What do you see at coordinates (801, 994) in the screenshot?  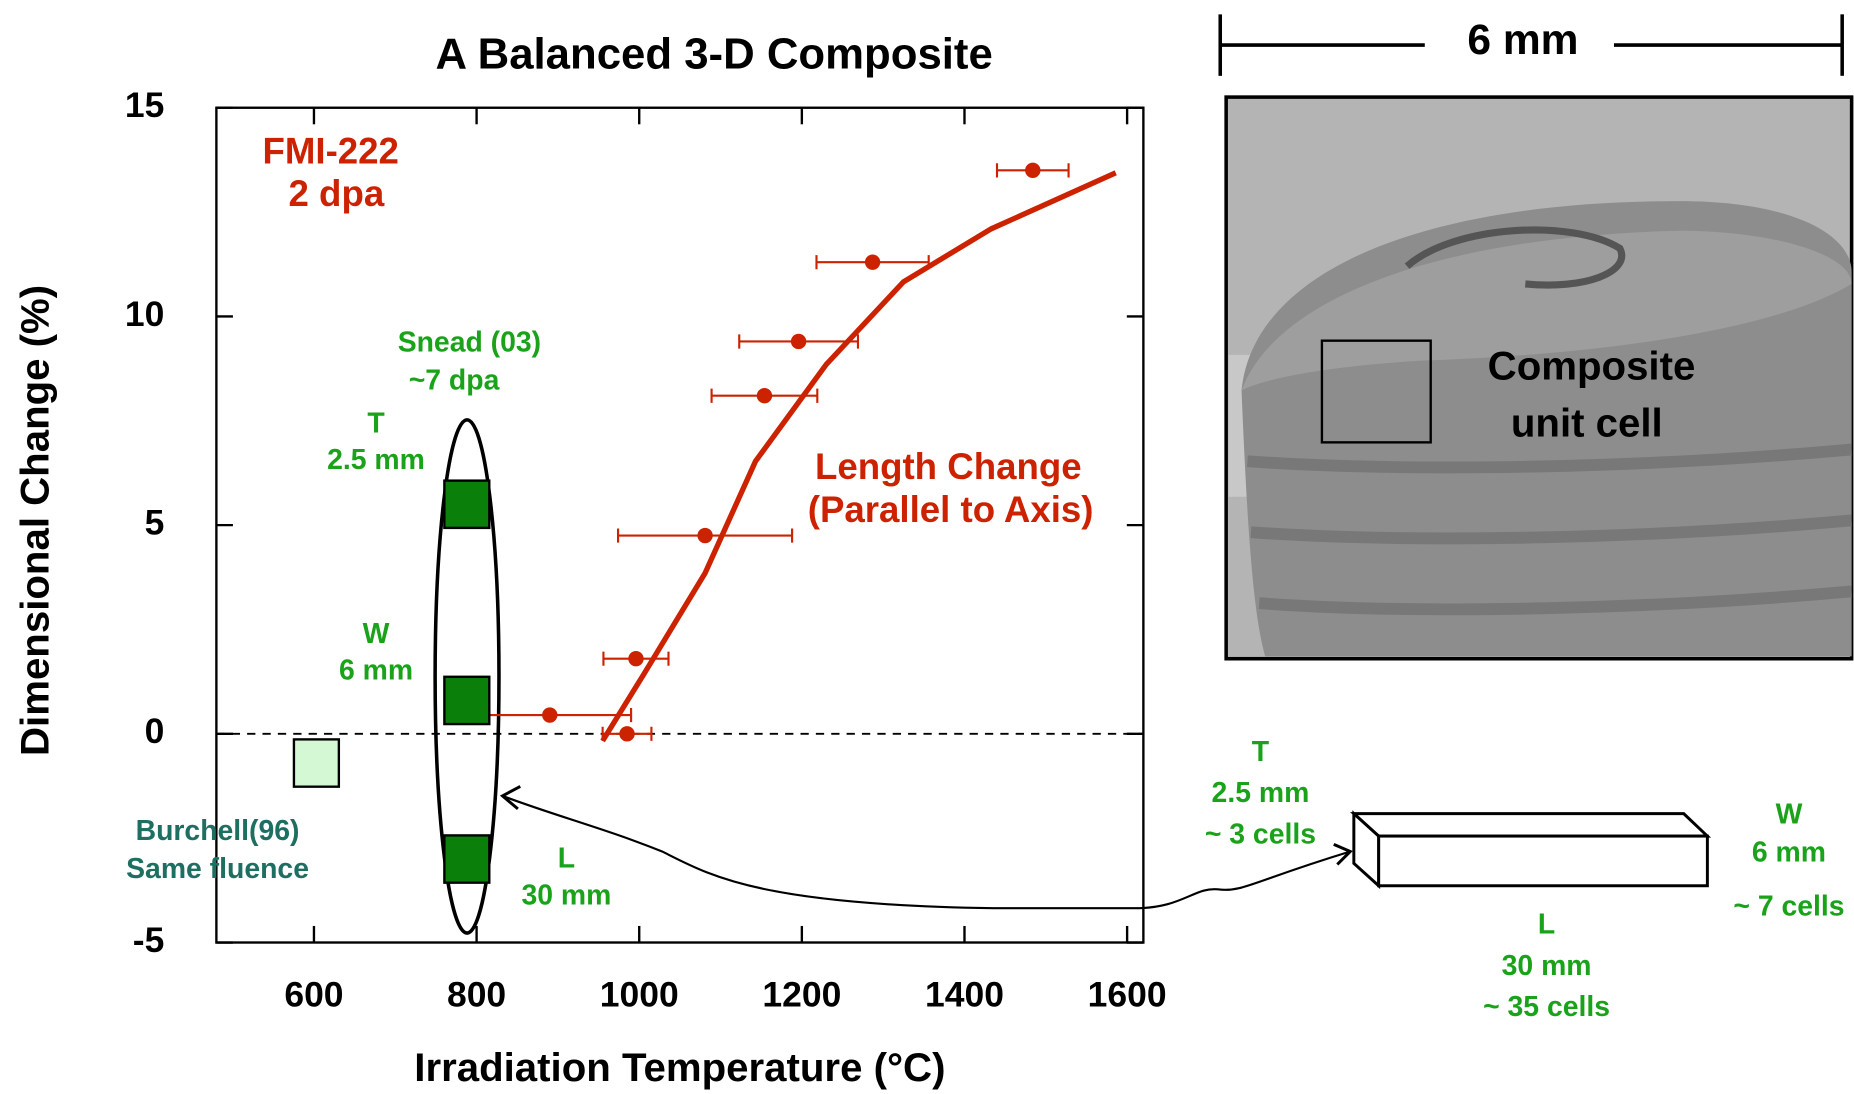 I see `x-tick-label: 1200` at bounding box center [801, 994].